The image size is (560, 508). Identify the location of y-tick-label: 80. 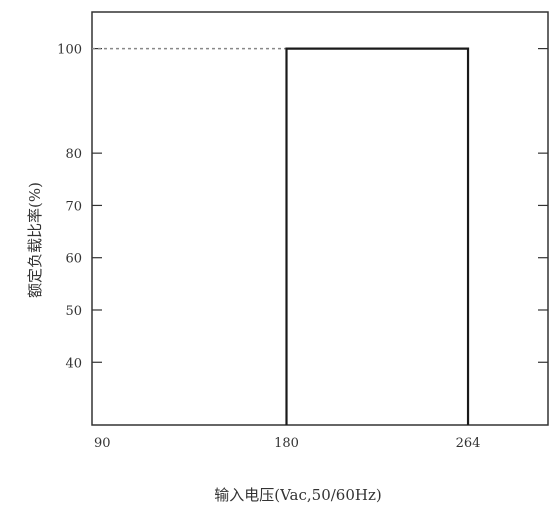
(73, 154).